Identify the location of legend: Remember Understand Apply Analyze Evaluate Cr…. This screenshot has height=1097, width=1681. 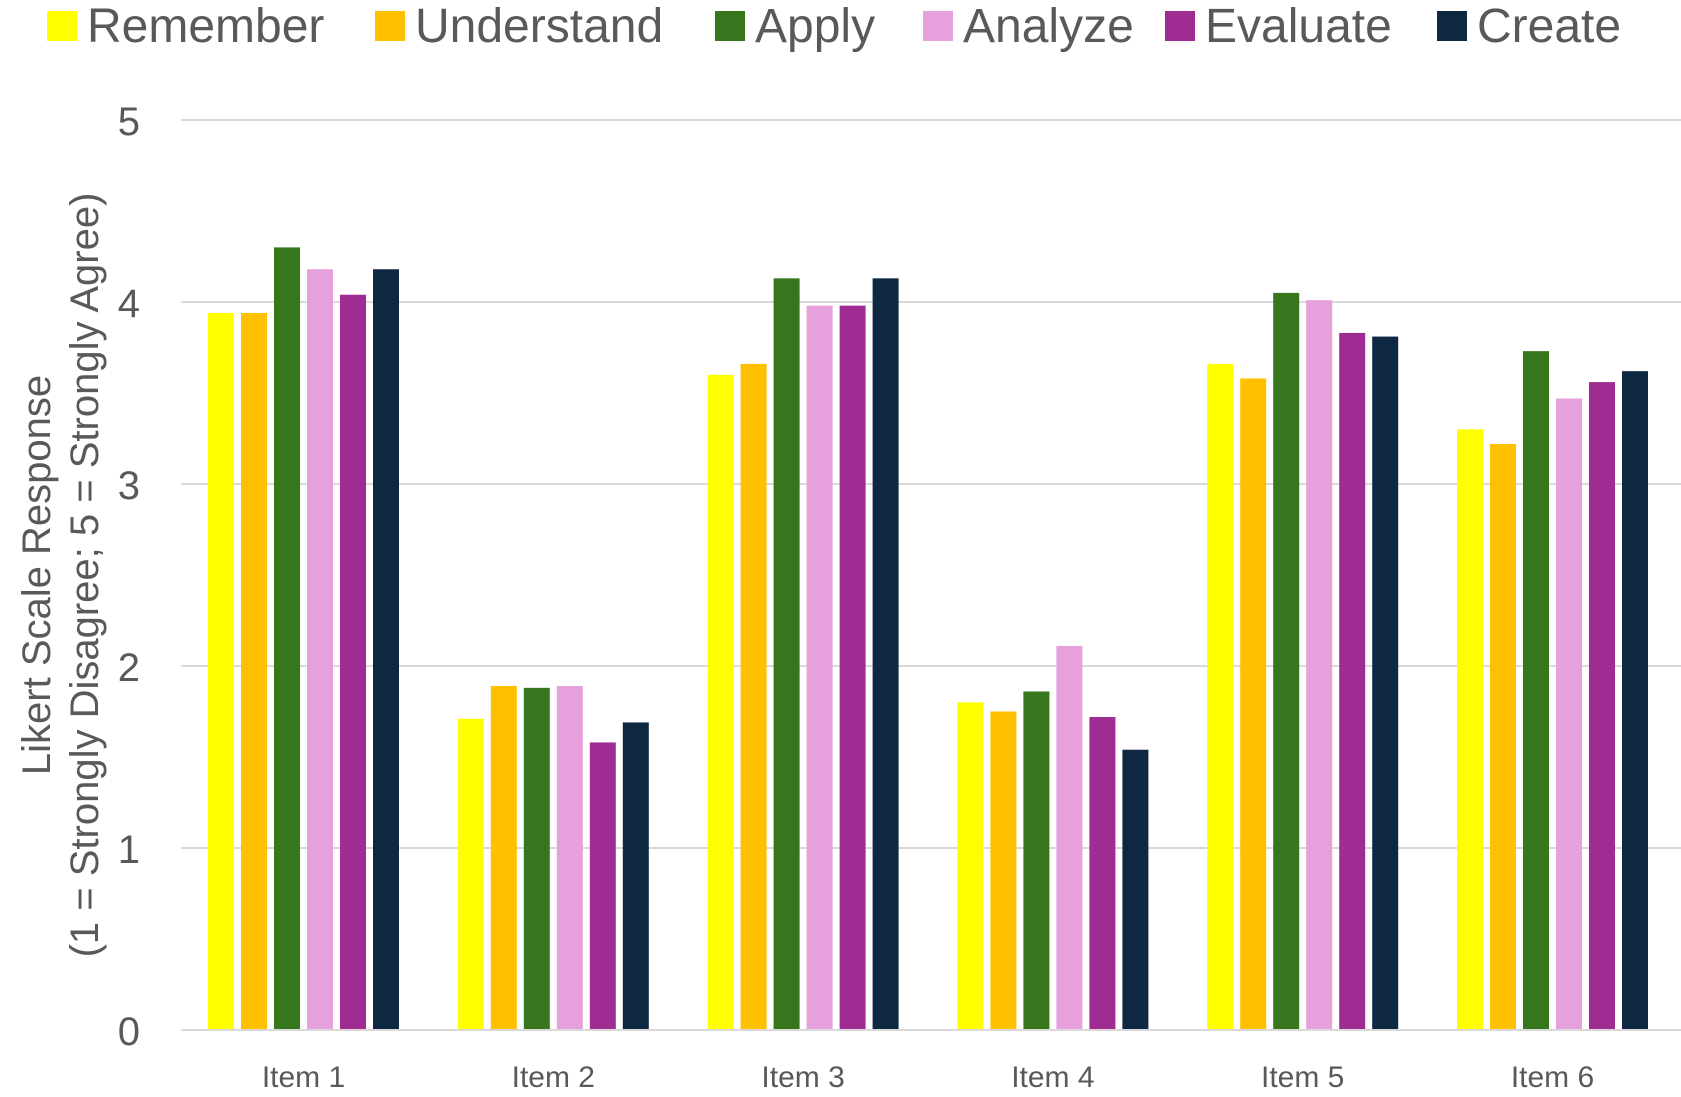
(834, 26).